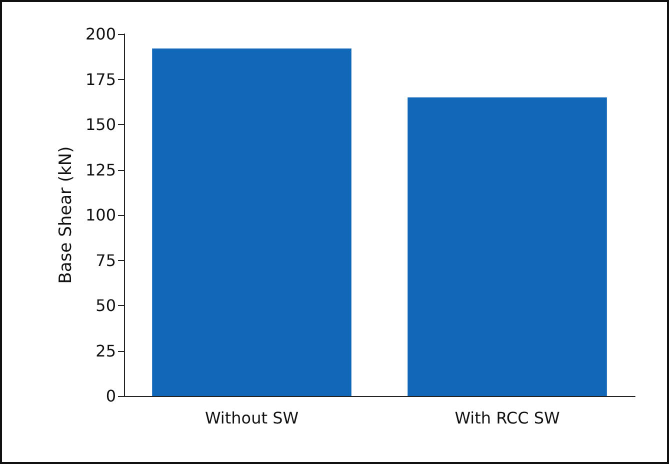 The height and width of the screenshot is (464, 669). I want to click on y-tick-label: 75, so click(106, 260).